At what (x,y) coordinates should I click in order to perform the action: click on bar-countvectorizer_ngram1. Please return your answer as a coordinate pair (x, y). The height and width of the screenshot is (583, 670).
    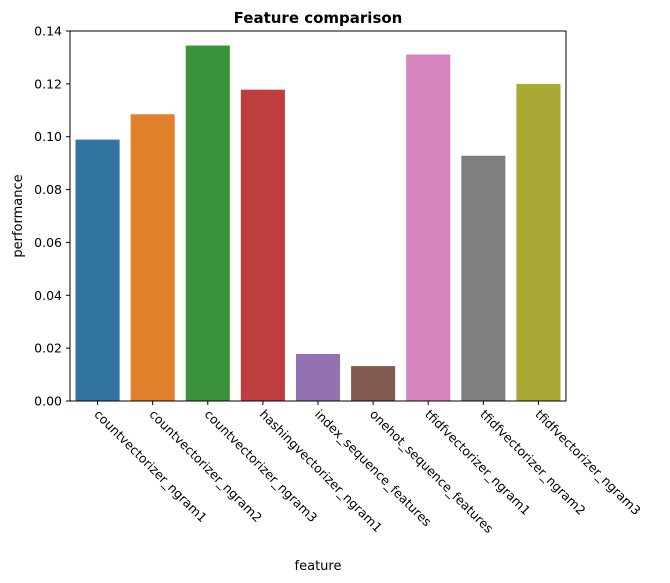
    Looking at the image, I should click on (97, 270).